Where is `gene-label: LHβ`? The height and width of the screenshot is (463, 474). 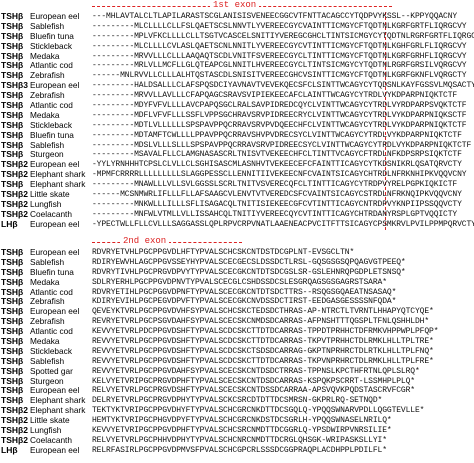 gene-label: LHβ is located at coordinates (9, 223).